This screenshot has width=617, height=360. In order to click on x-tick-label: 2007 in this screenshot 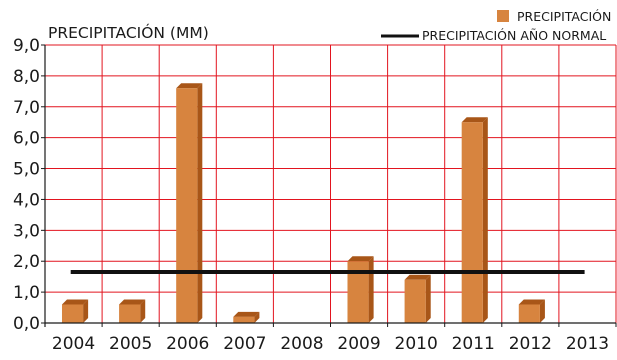, I will do `click(244, 344)`.